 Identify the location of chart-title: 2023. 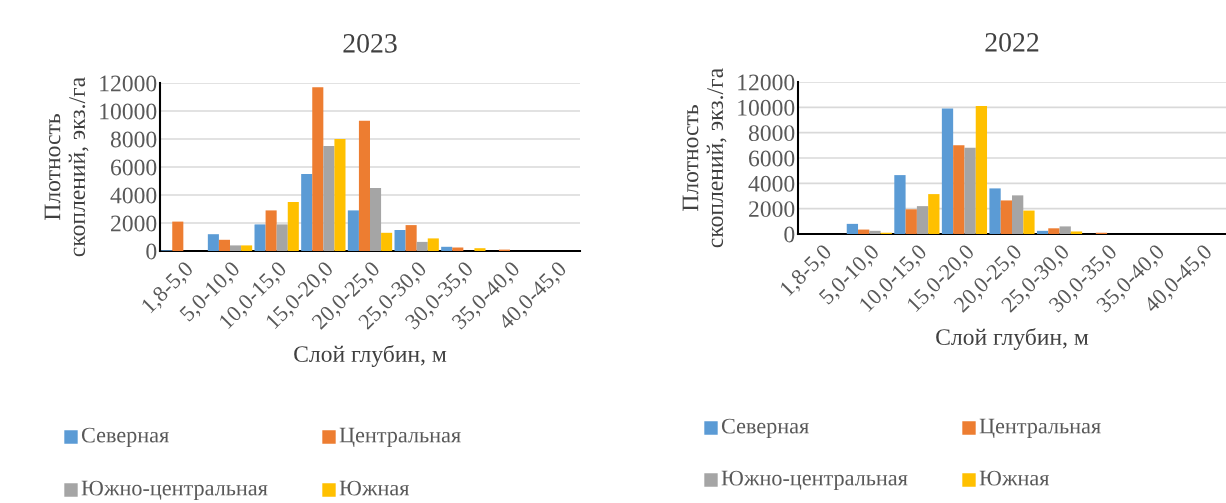
(370, 43).